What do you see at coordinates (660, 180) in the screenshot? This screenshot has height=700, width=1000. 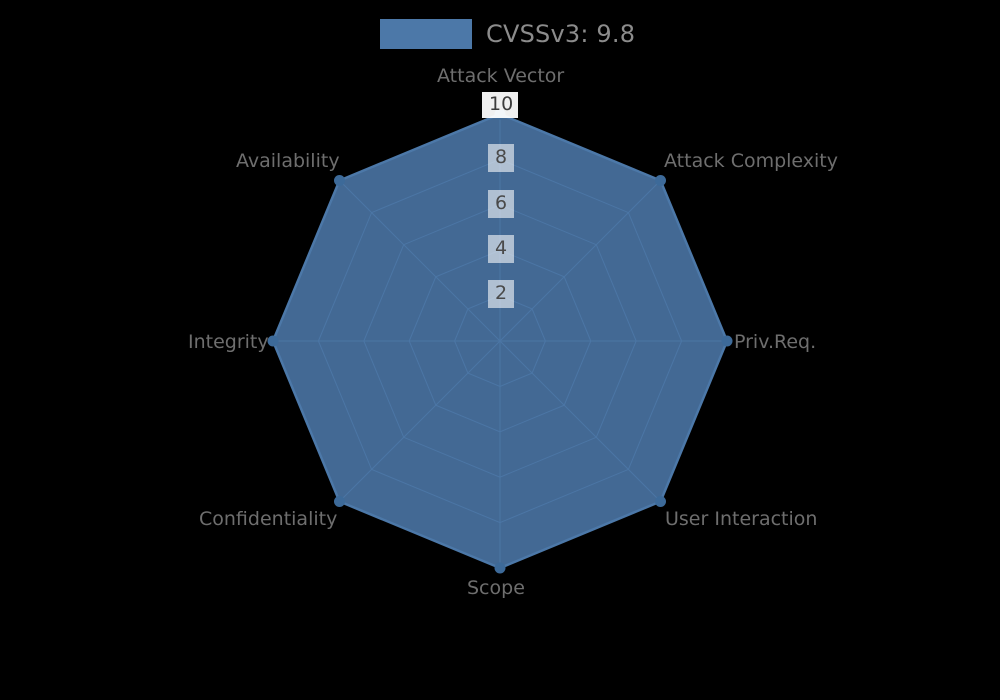 I see `data-point-attack-complexity` at bounding box center [660, 180].